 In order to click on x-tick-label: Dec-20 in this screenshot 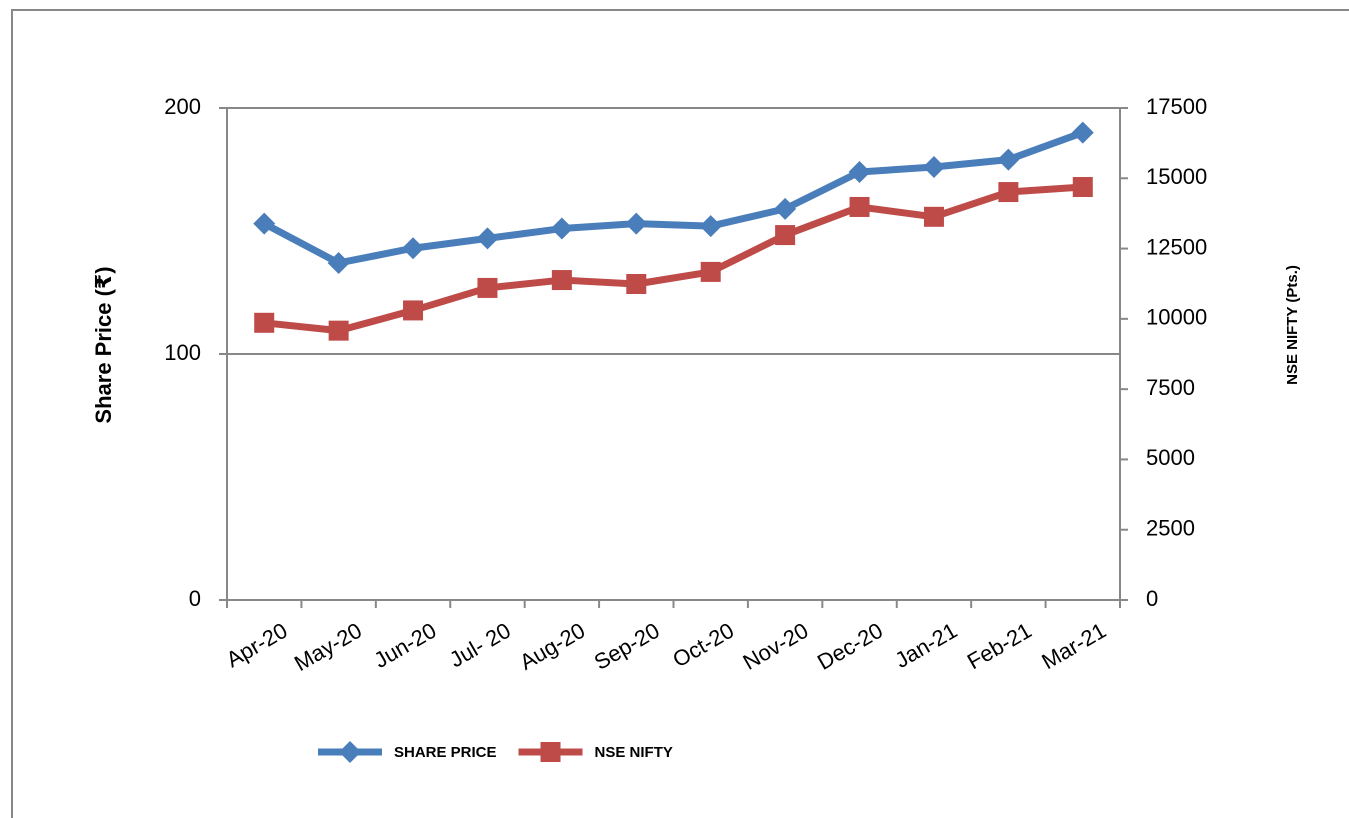, I will do `click(850, 646)`.